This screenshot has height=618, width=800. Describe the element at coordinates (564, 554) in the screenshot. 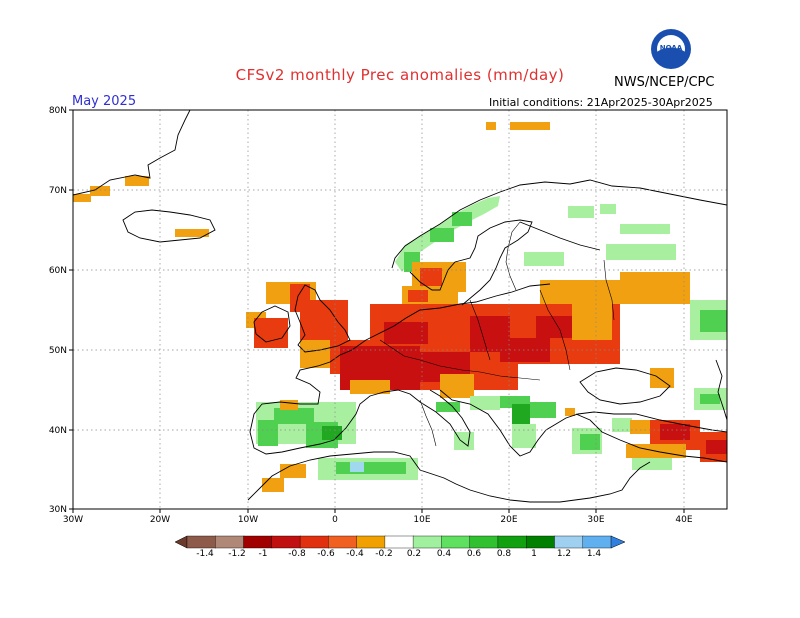

I see `colorbar-tick-1-2: 1.2` at that location.